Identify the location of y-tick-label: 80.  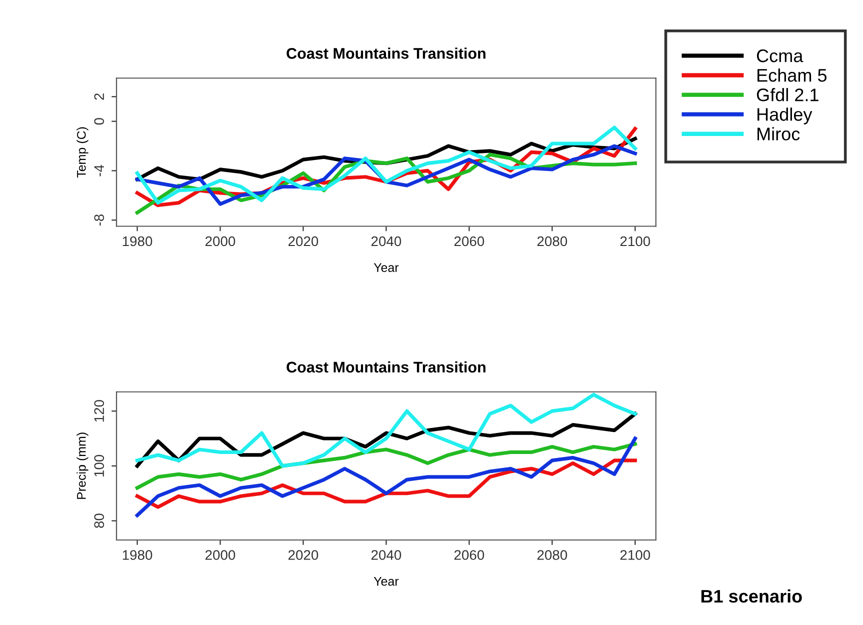
(99, 521).